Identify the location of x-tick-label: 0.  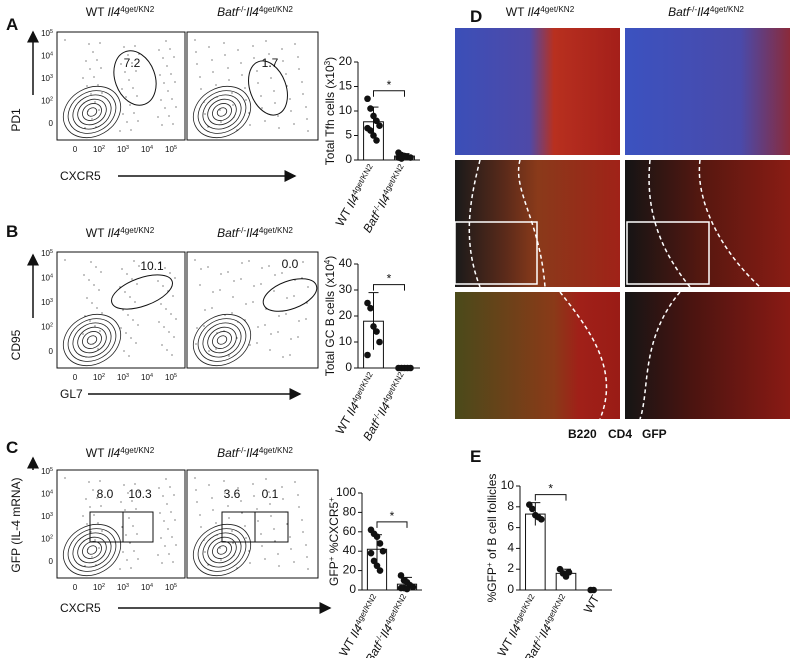
(75, 587).